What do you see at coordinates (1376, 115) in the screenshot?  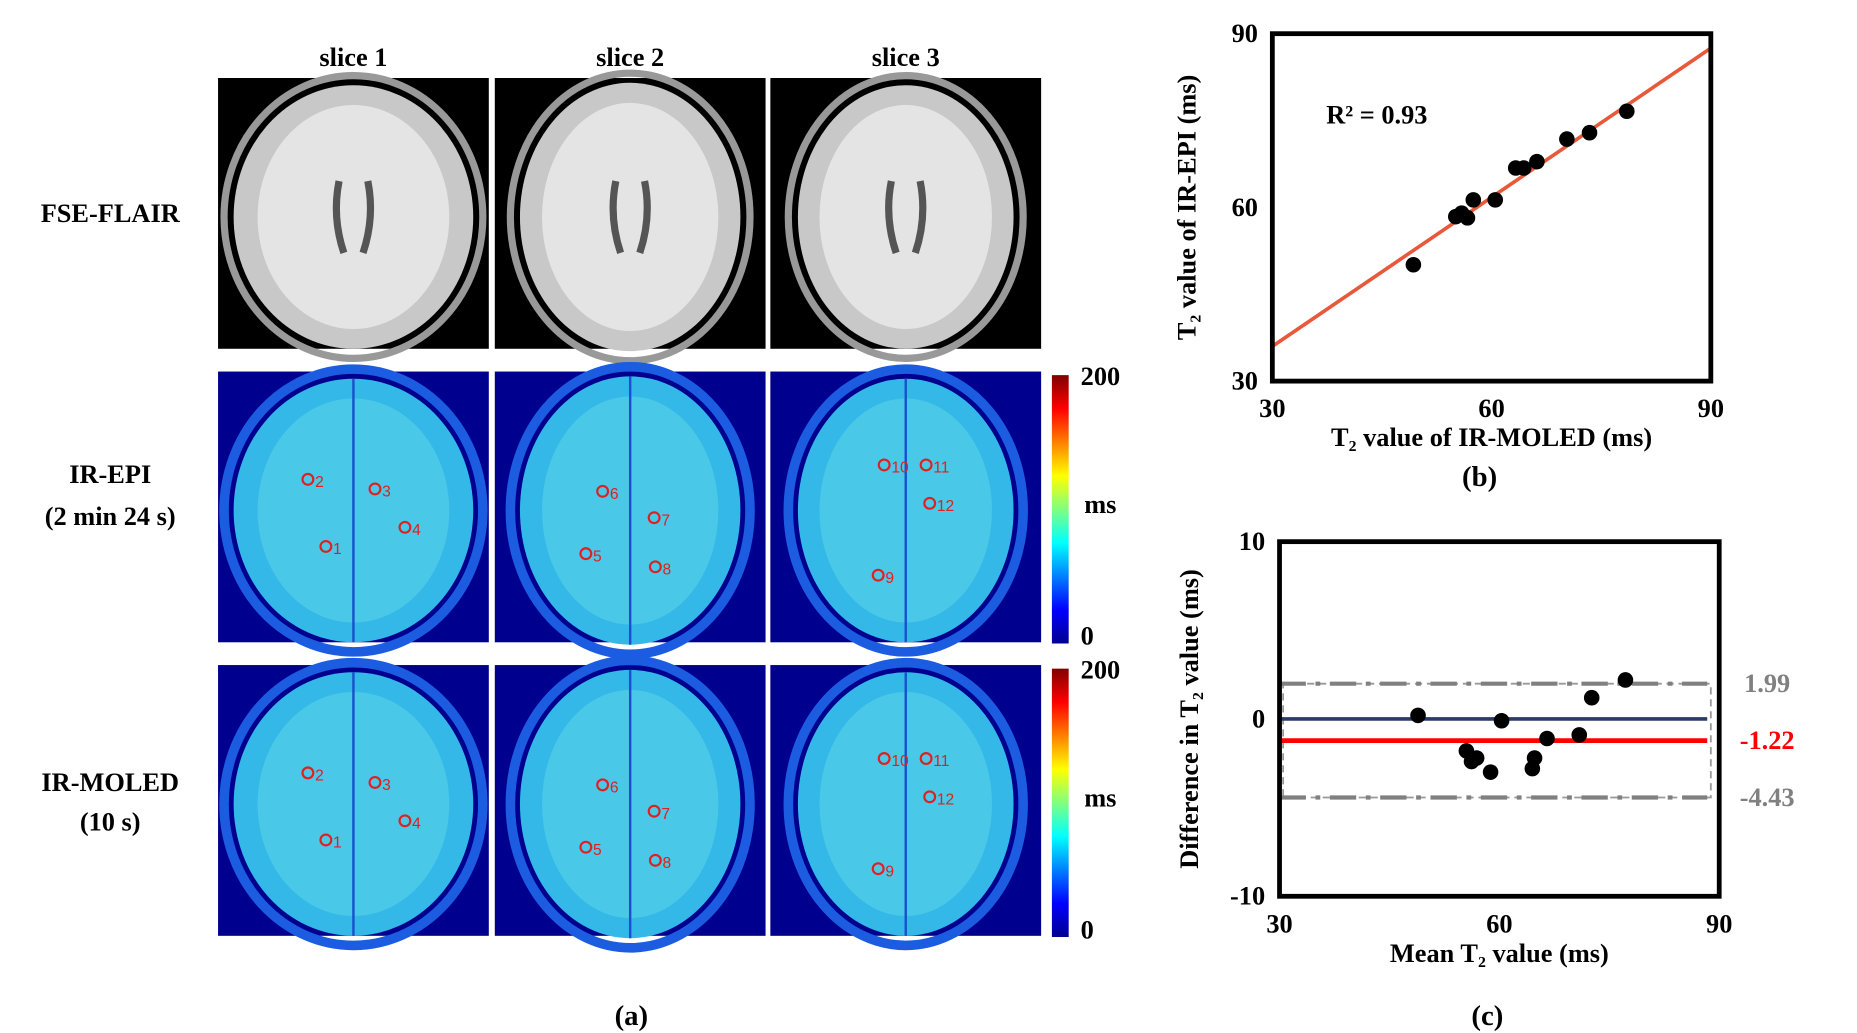 I see `annotation: R² = 0.93` at bounding box center [1376, 115].